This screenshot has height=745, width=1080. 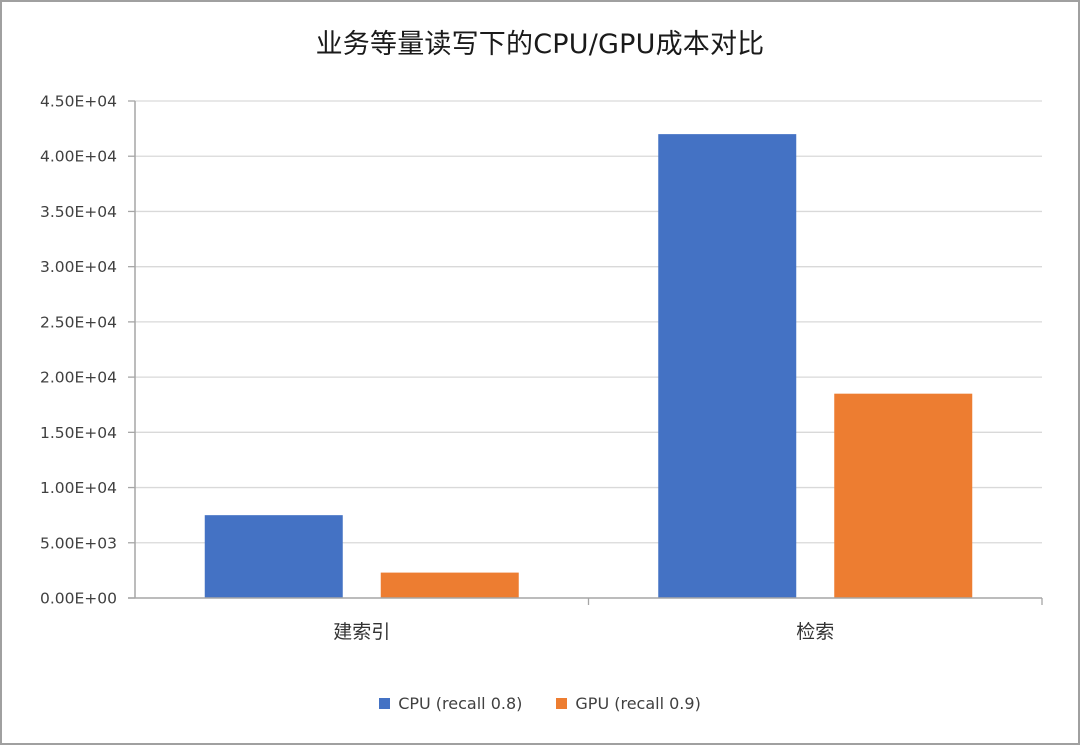 What do you see at coordinates (78, 212) in the screenshot?
I see `y-tick-label: 3.50E+04` at bounding box center [78, 212].